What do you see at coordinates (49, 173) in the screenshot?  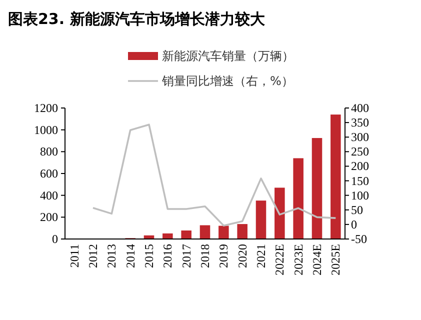 I see `y-tick-label: 600` at bounding box center [49, 173].